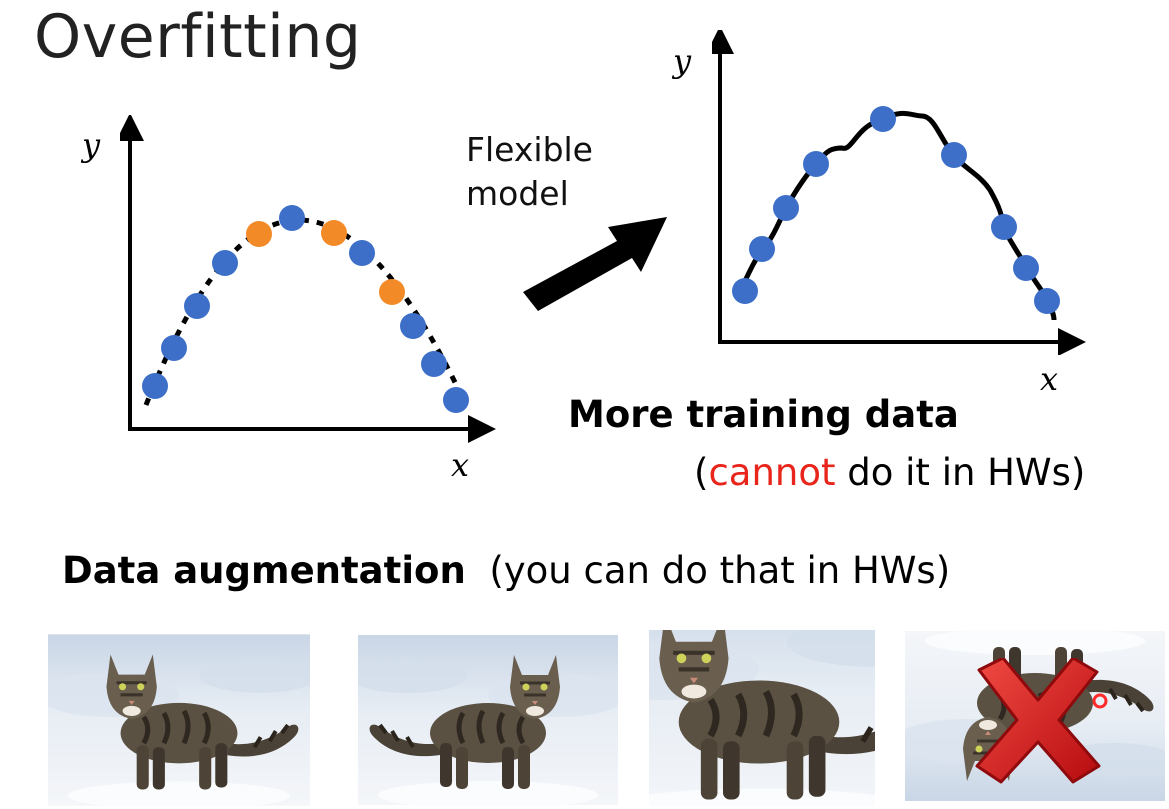 The height and width of the screenshot is (809, 1169). What do you see at coordinates (264, 570) in the screenshot?
I see `augmentation-title: Data augmentation` at bounding box center [264, 570].